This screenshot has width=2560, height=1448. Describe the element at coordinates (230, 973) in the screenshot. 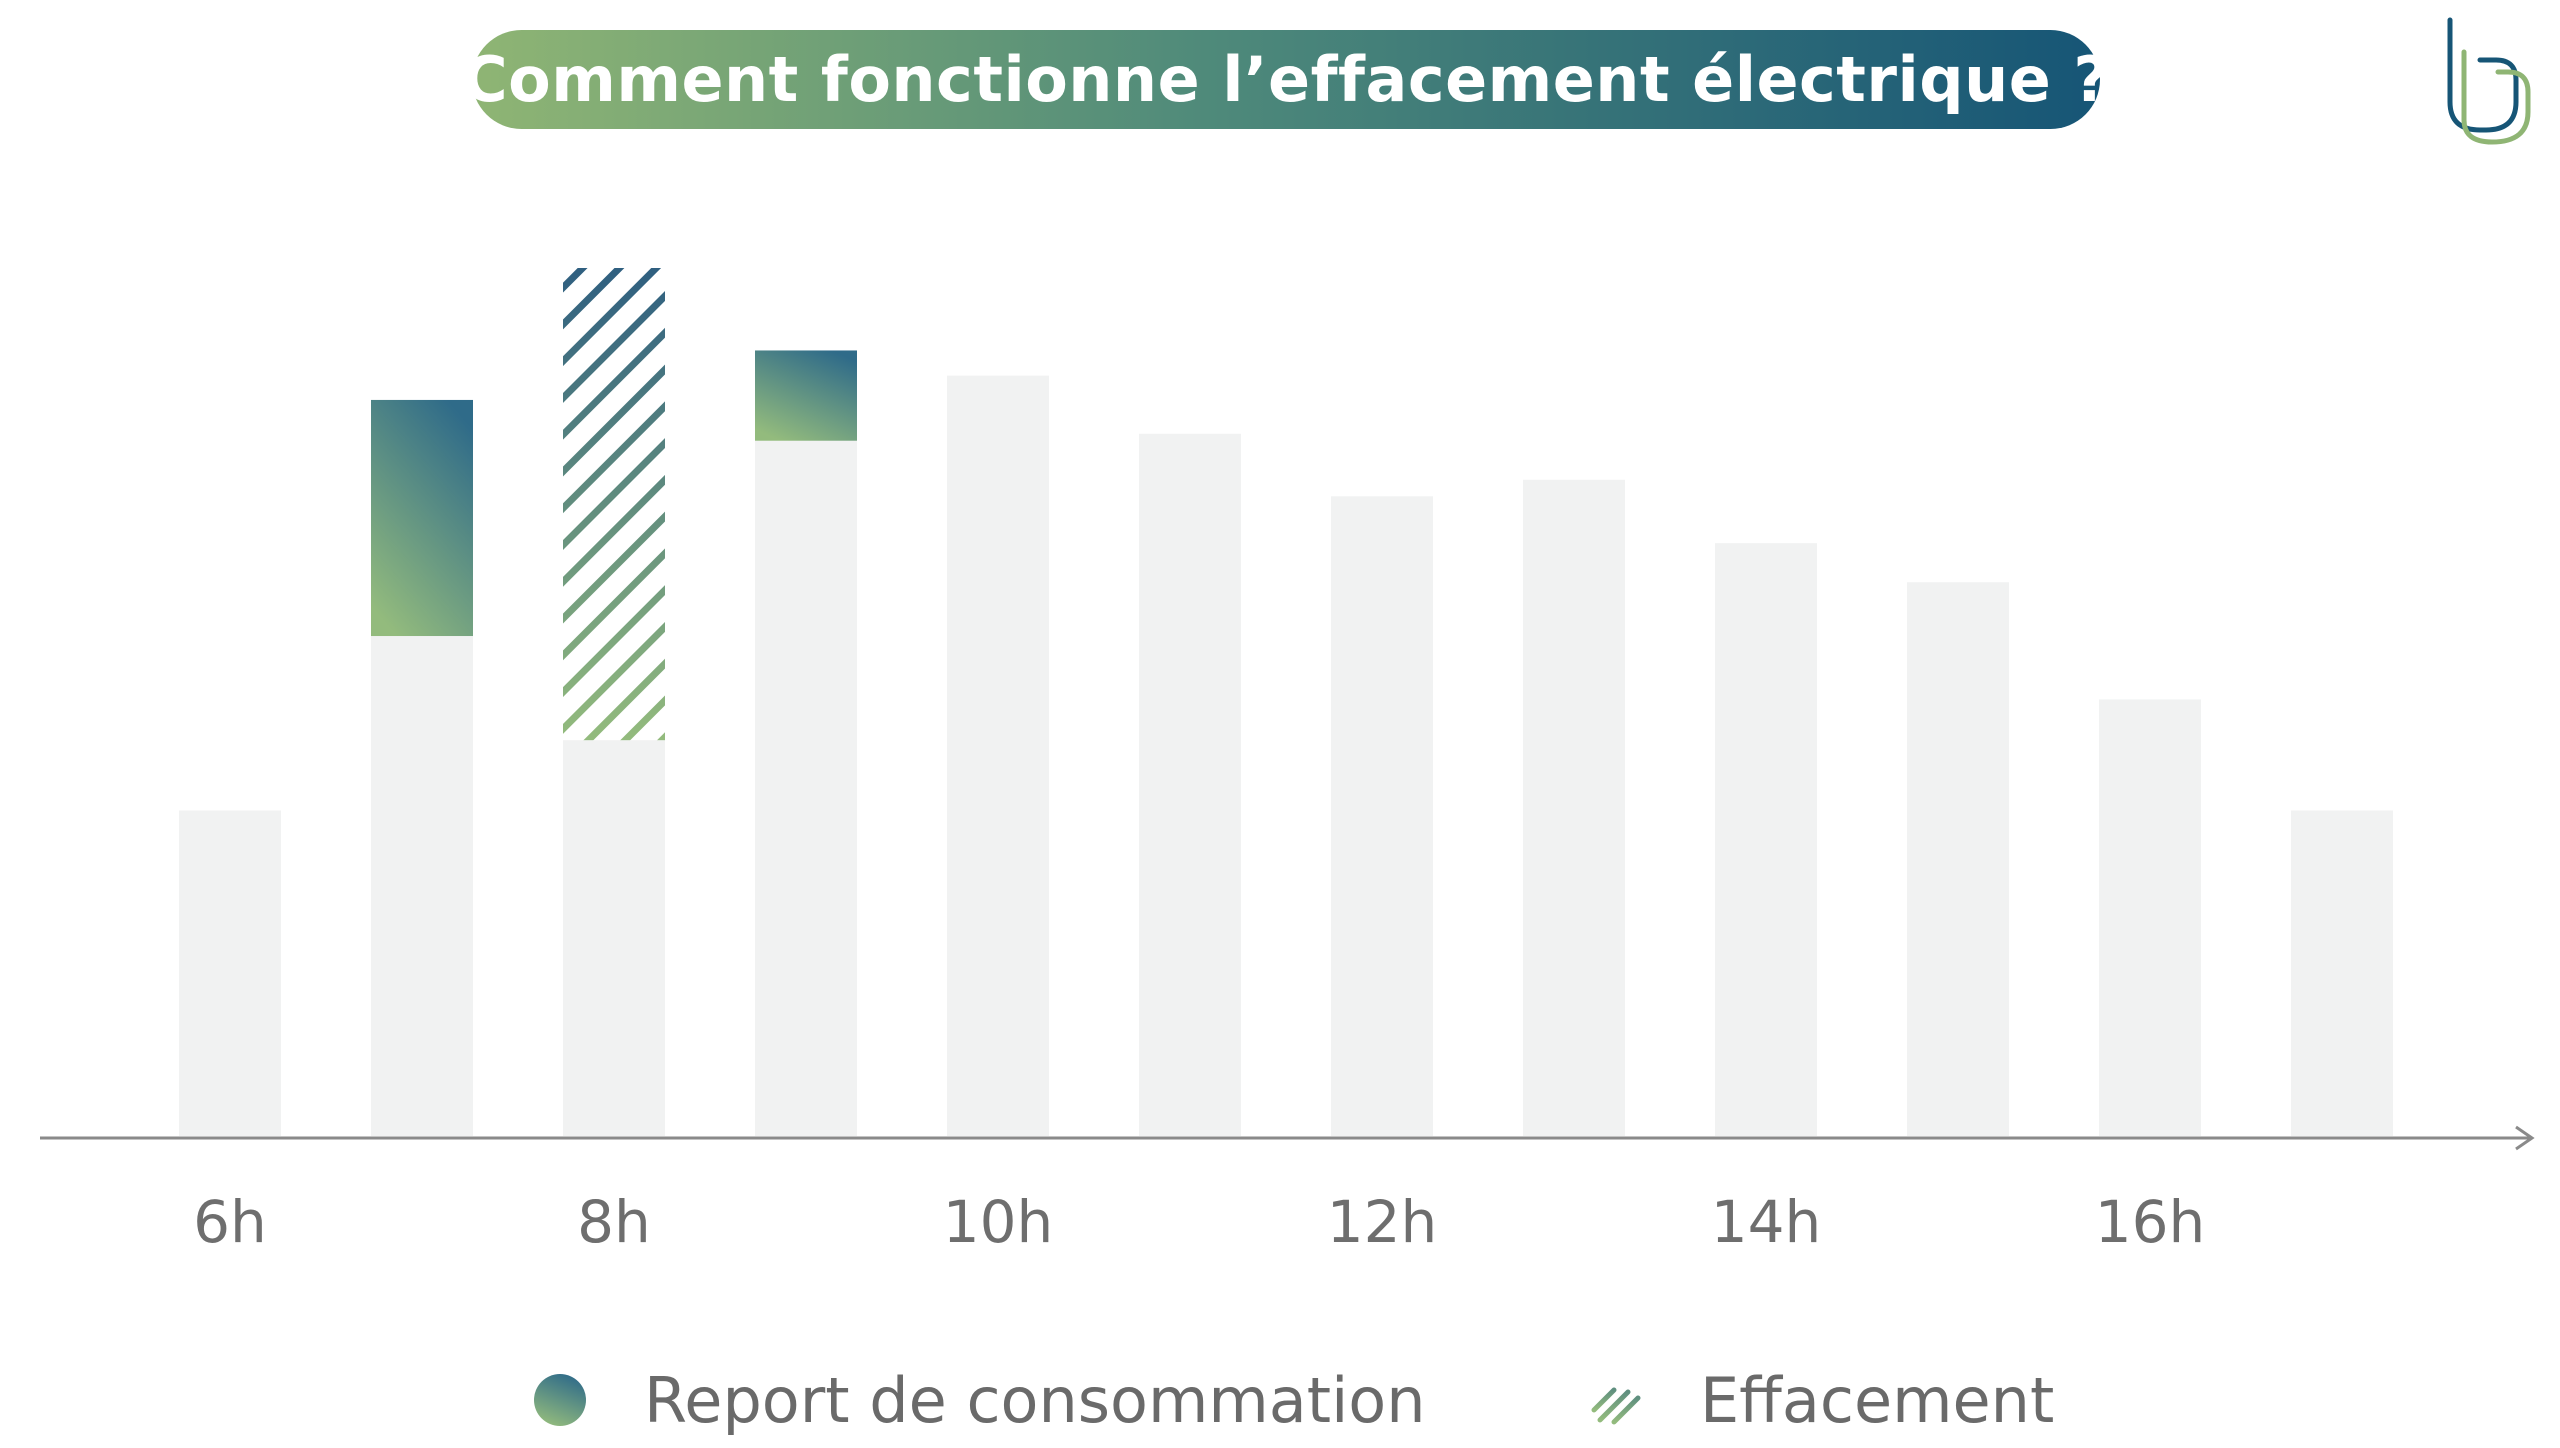

I see `bar-base-6h` at that location.